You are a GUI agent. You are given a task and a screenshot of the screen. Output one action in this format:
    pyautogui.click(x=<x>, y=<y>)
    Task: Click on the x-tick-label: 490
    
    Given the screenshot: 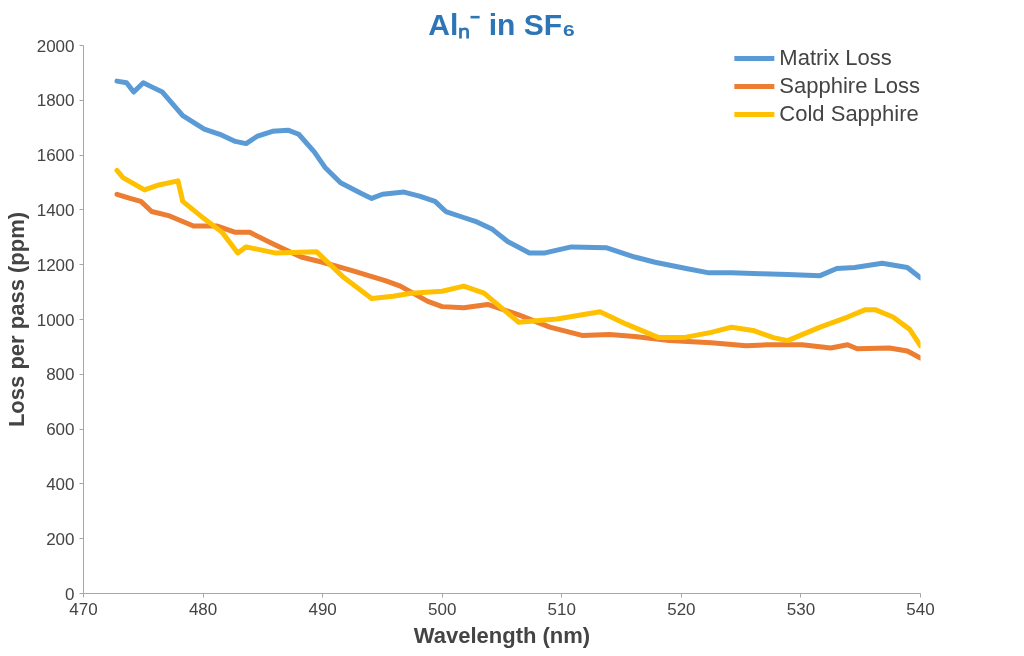 What is the action you would take?
    pyautogui.click(x=322, y=609)
    